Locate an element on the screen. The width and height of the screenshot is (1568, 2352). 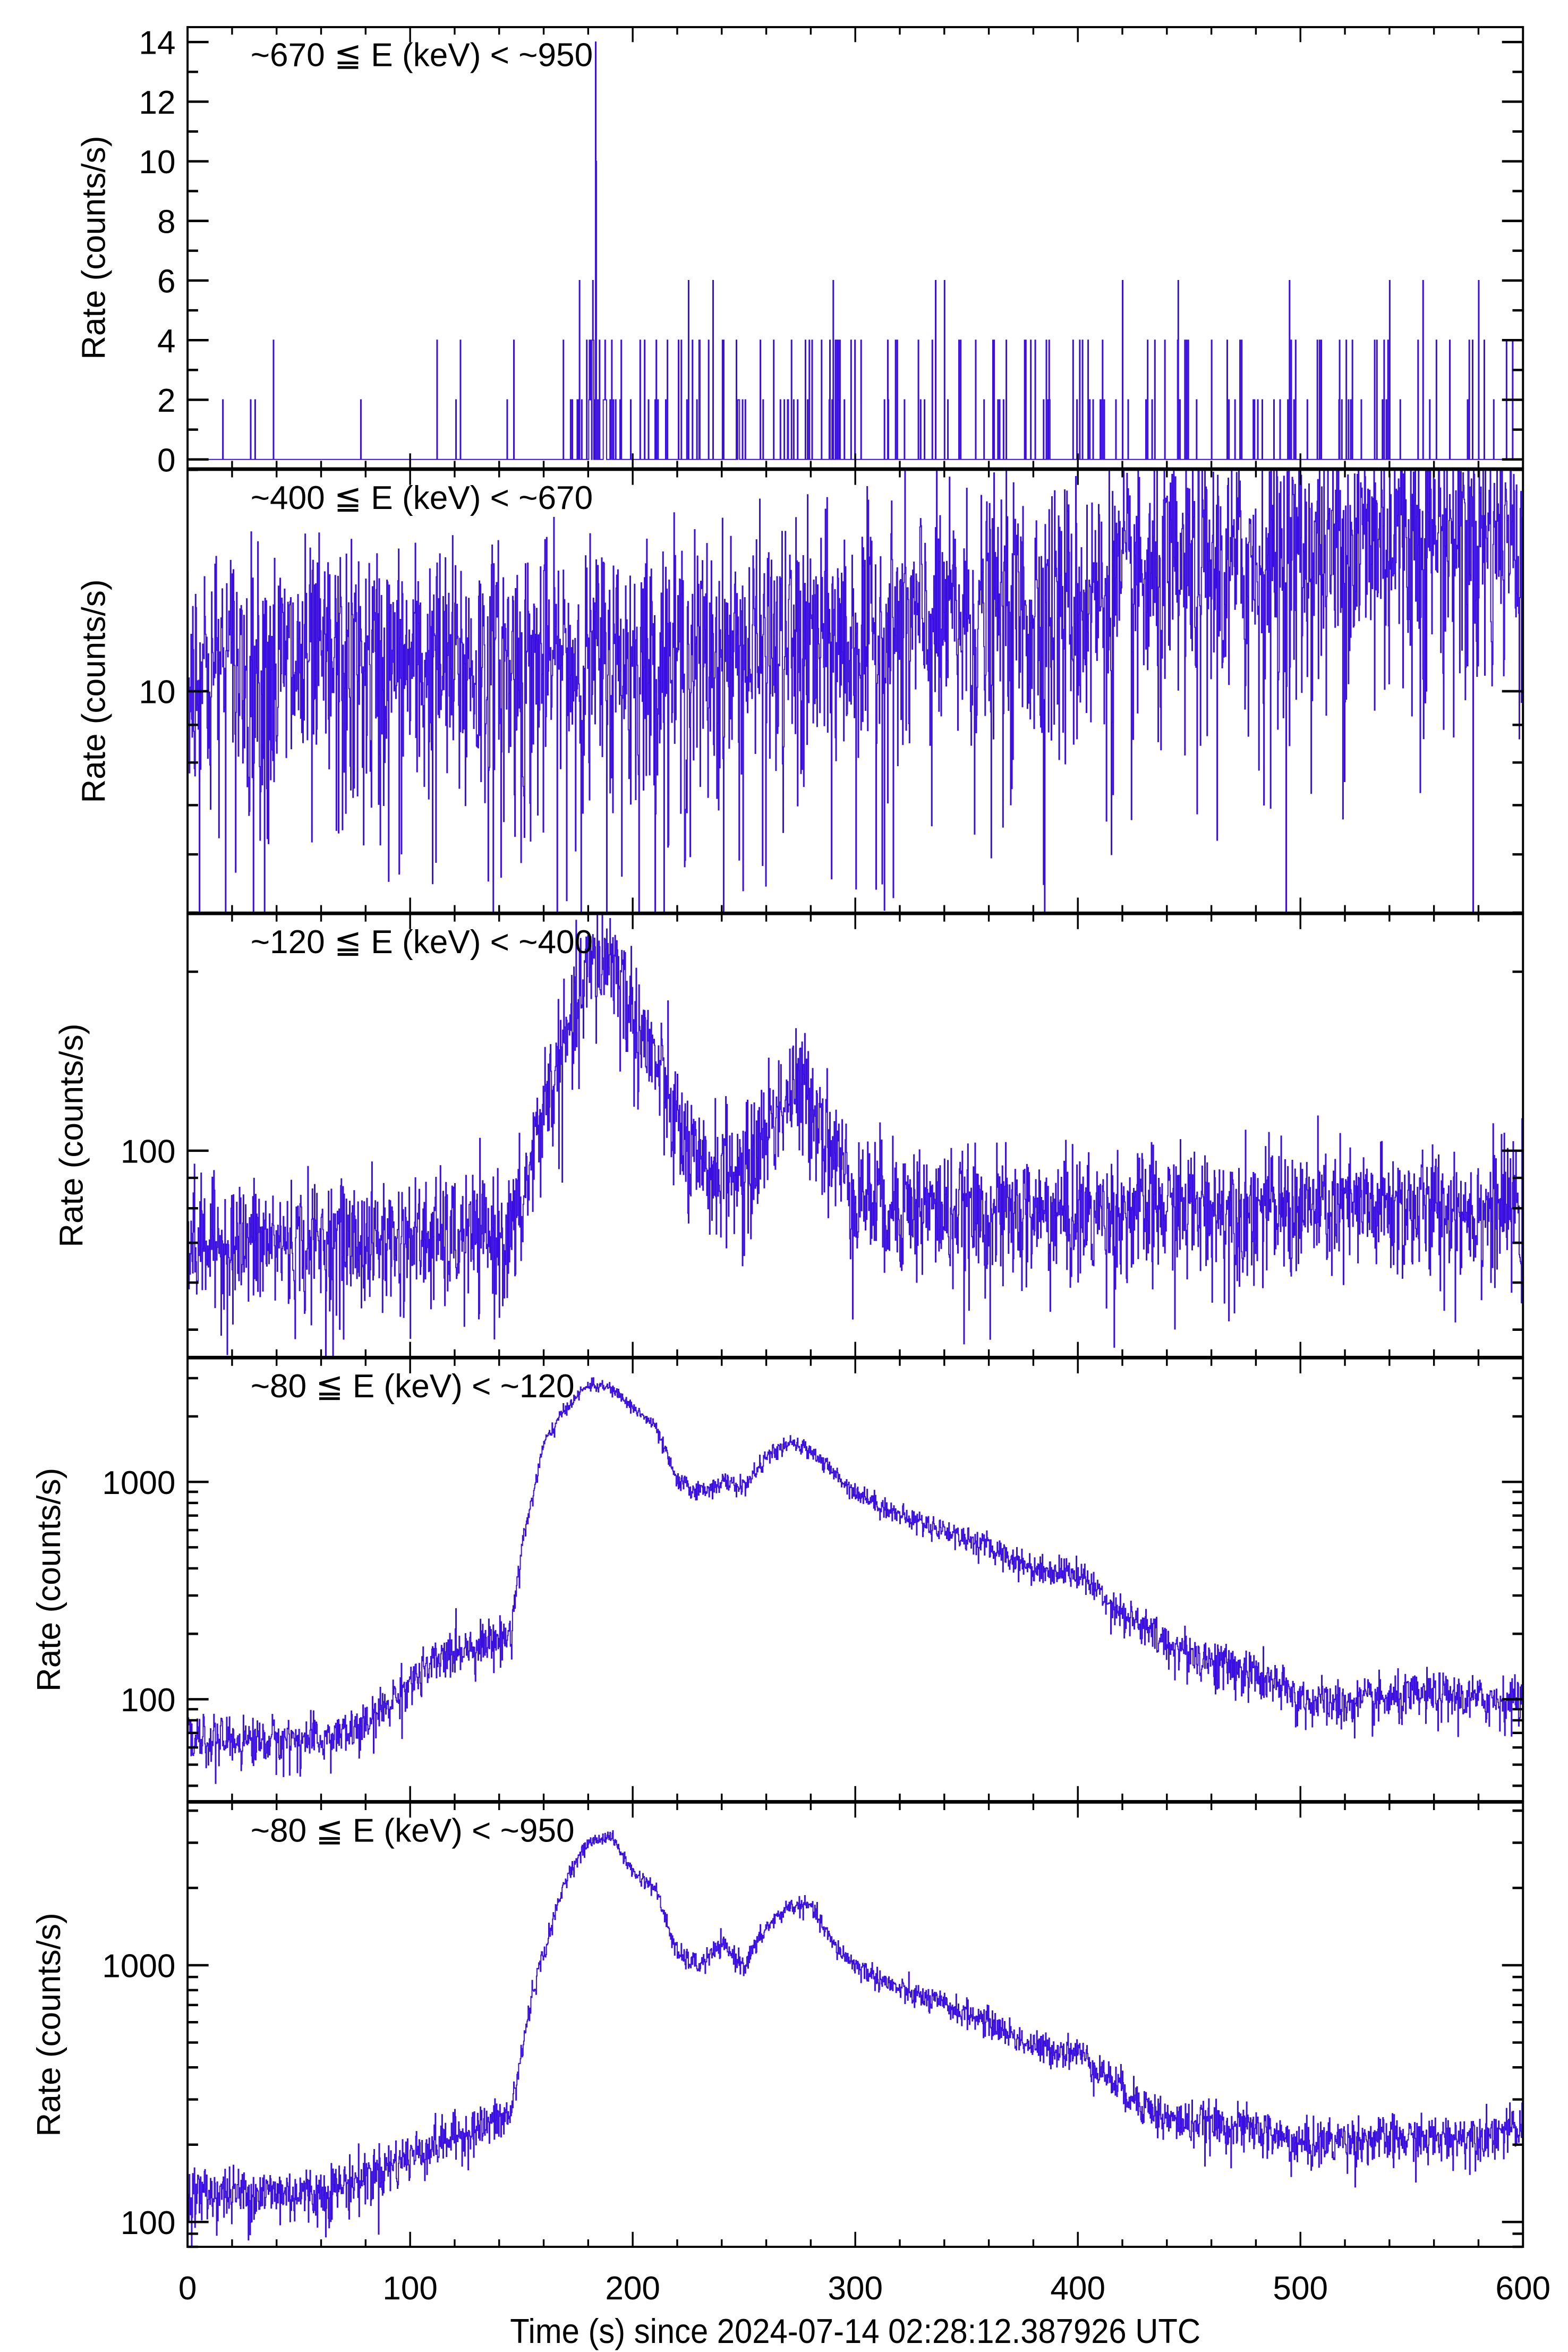
x-tick-label: 300 is located at coordinates (855, 2288).